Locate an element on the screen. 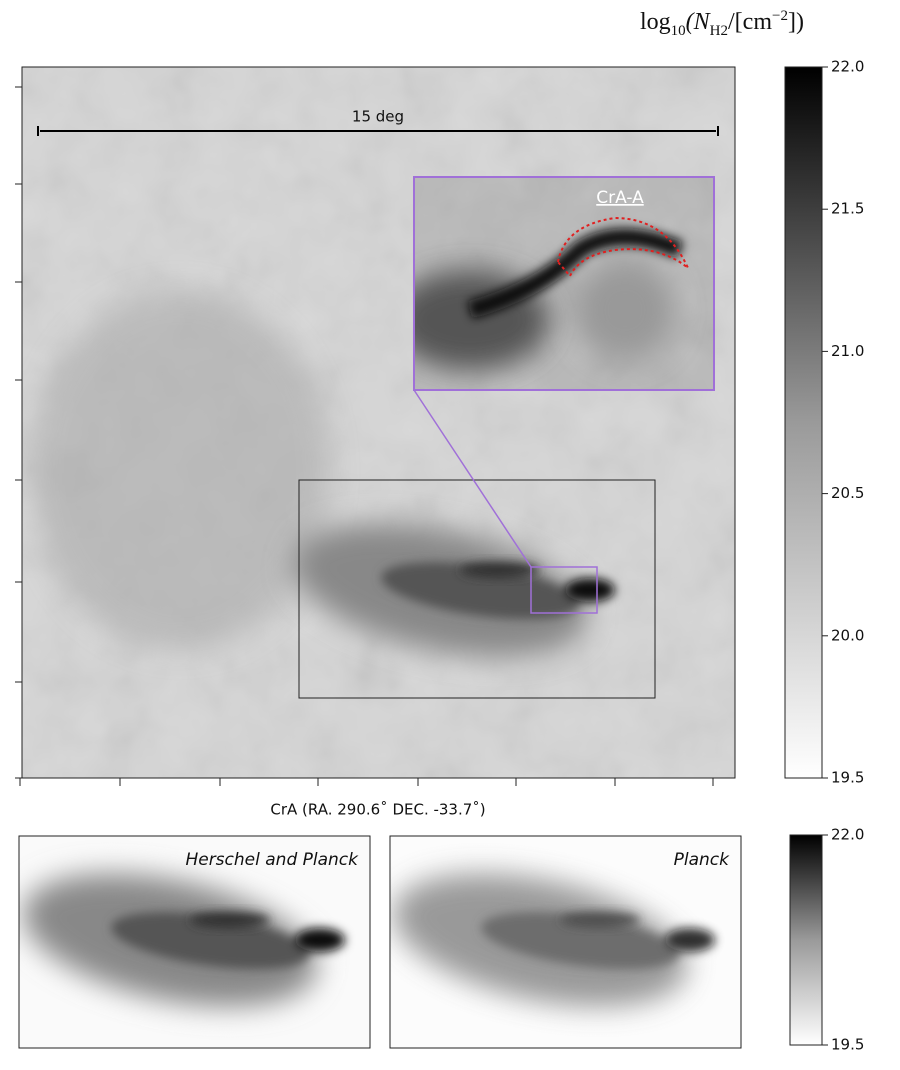 The width and height of the screenshot is (900, 1070). inset-image is located at coordinates (564, 283).